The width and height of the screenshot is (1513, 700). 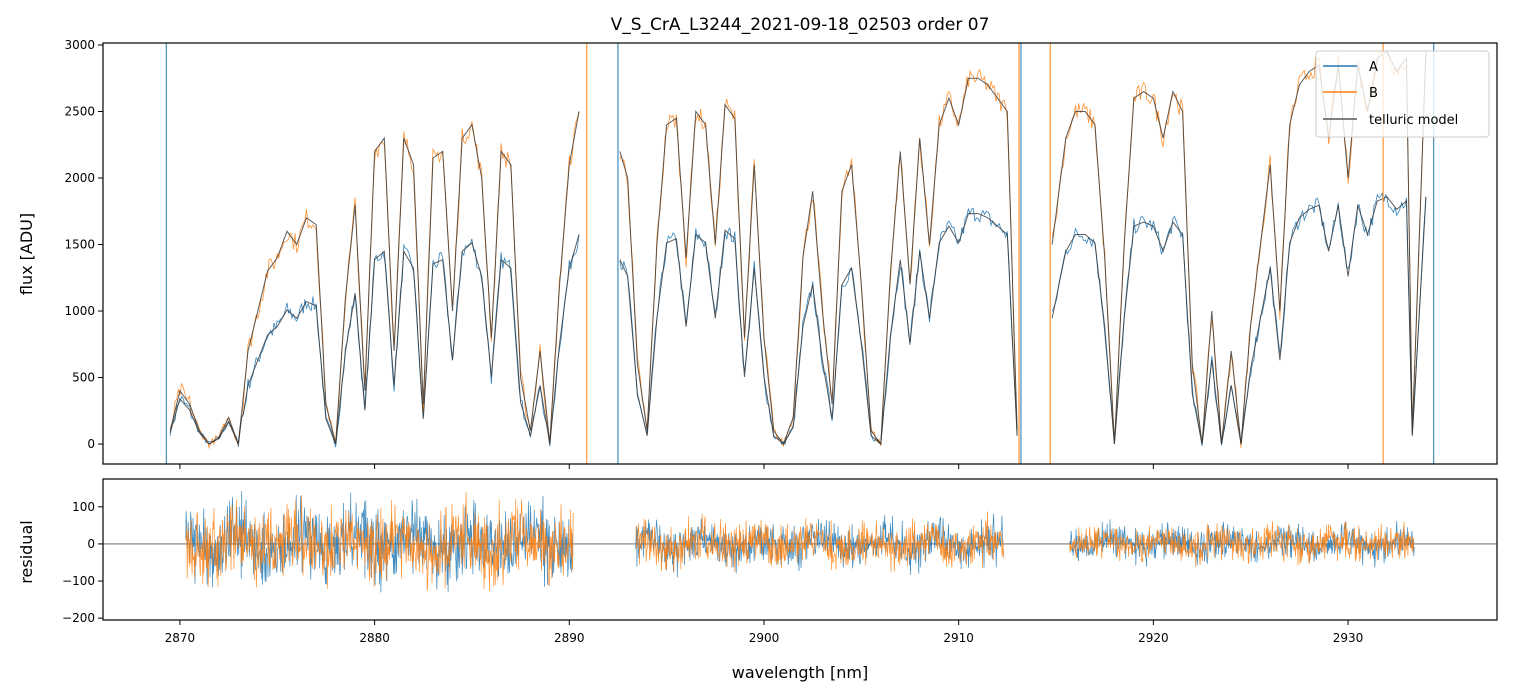 I want to click on x-tick-label: 2880, so click(x=374, y=638).